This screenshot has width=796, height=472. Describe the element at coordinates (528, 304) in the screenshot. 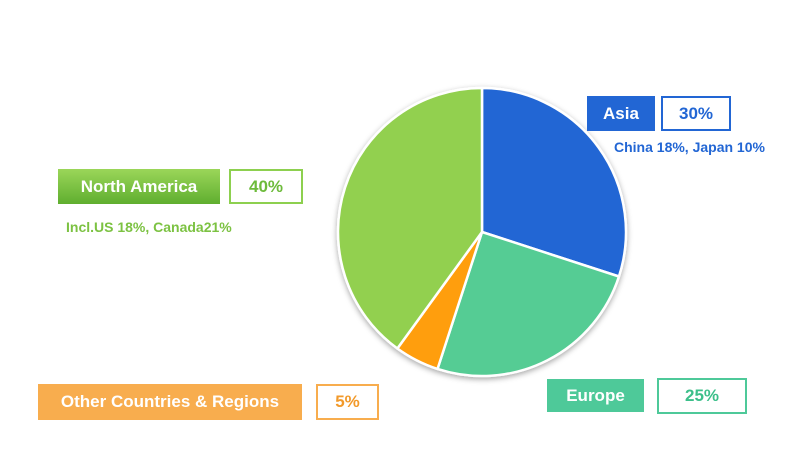

I see `pie-slice-europe` at that location.